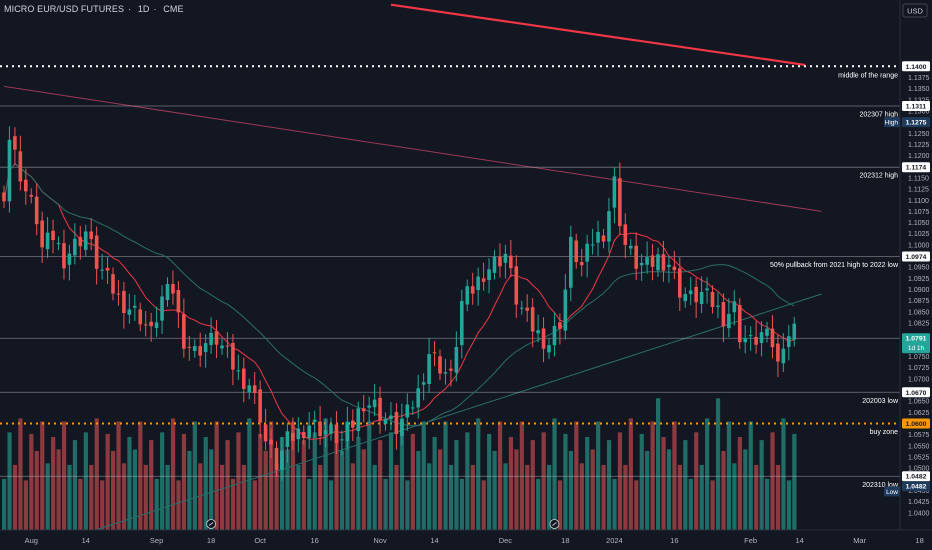 This screenshot has height=550, width=932. Describe the element at coordinates (916, 392) in the screenshot. I see `price-tag-line: 1.0670` at that location.